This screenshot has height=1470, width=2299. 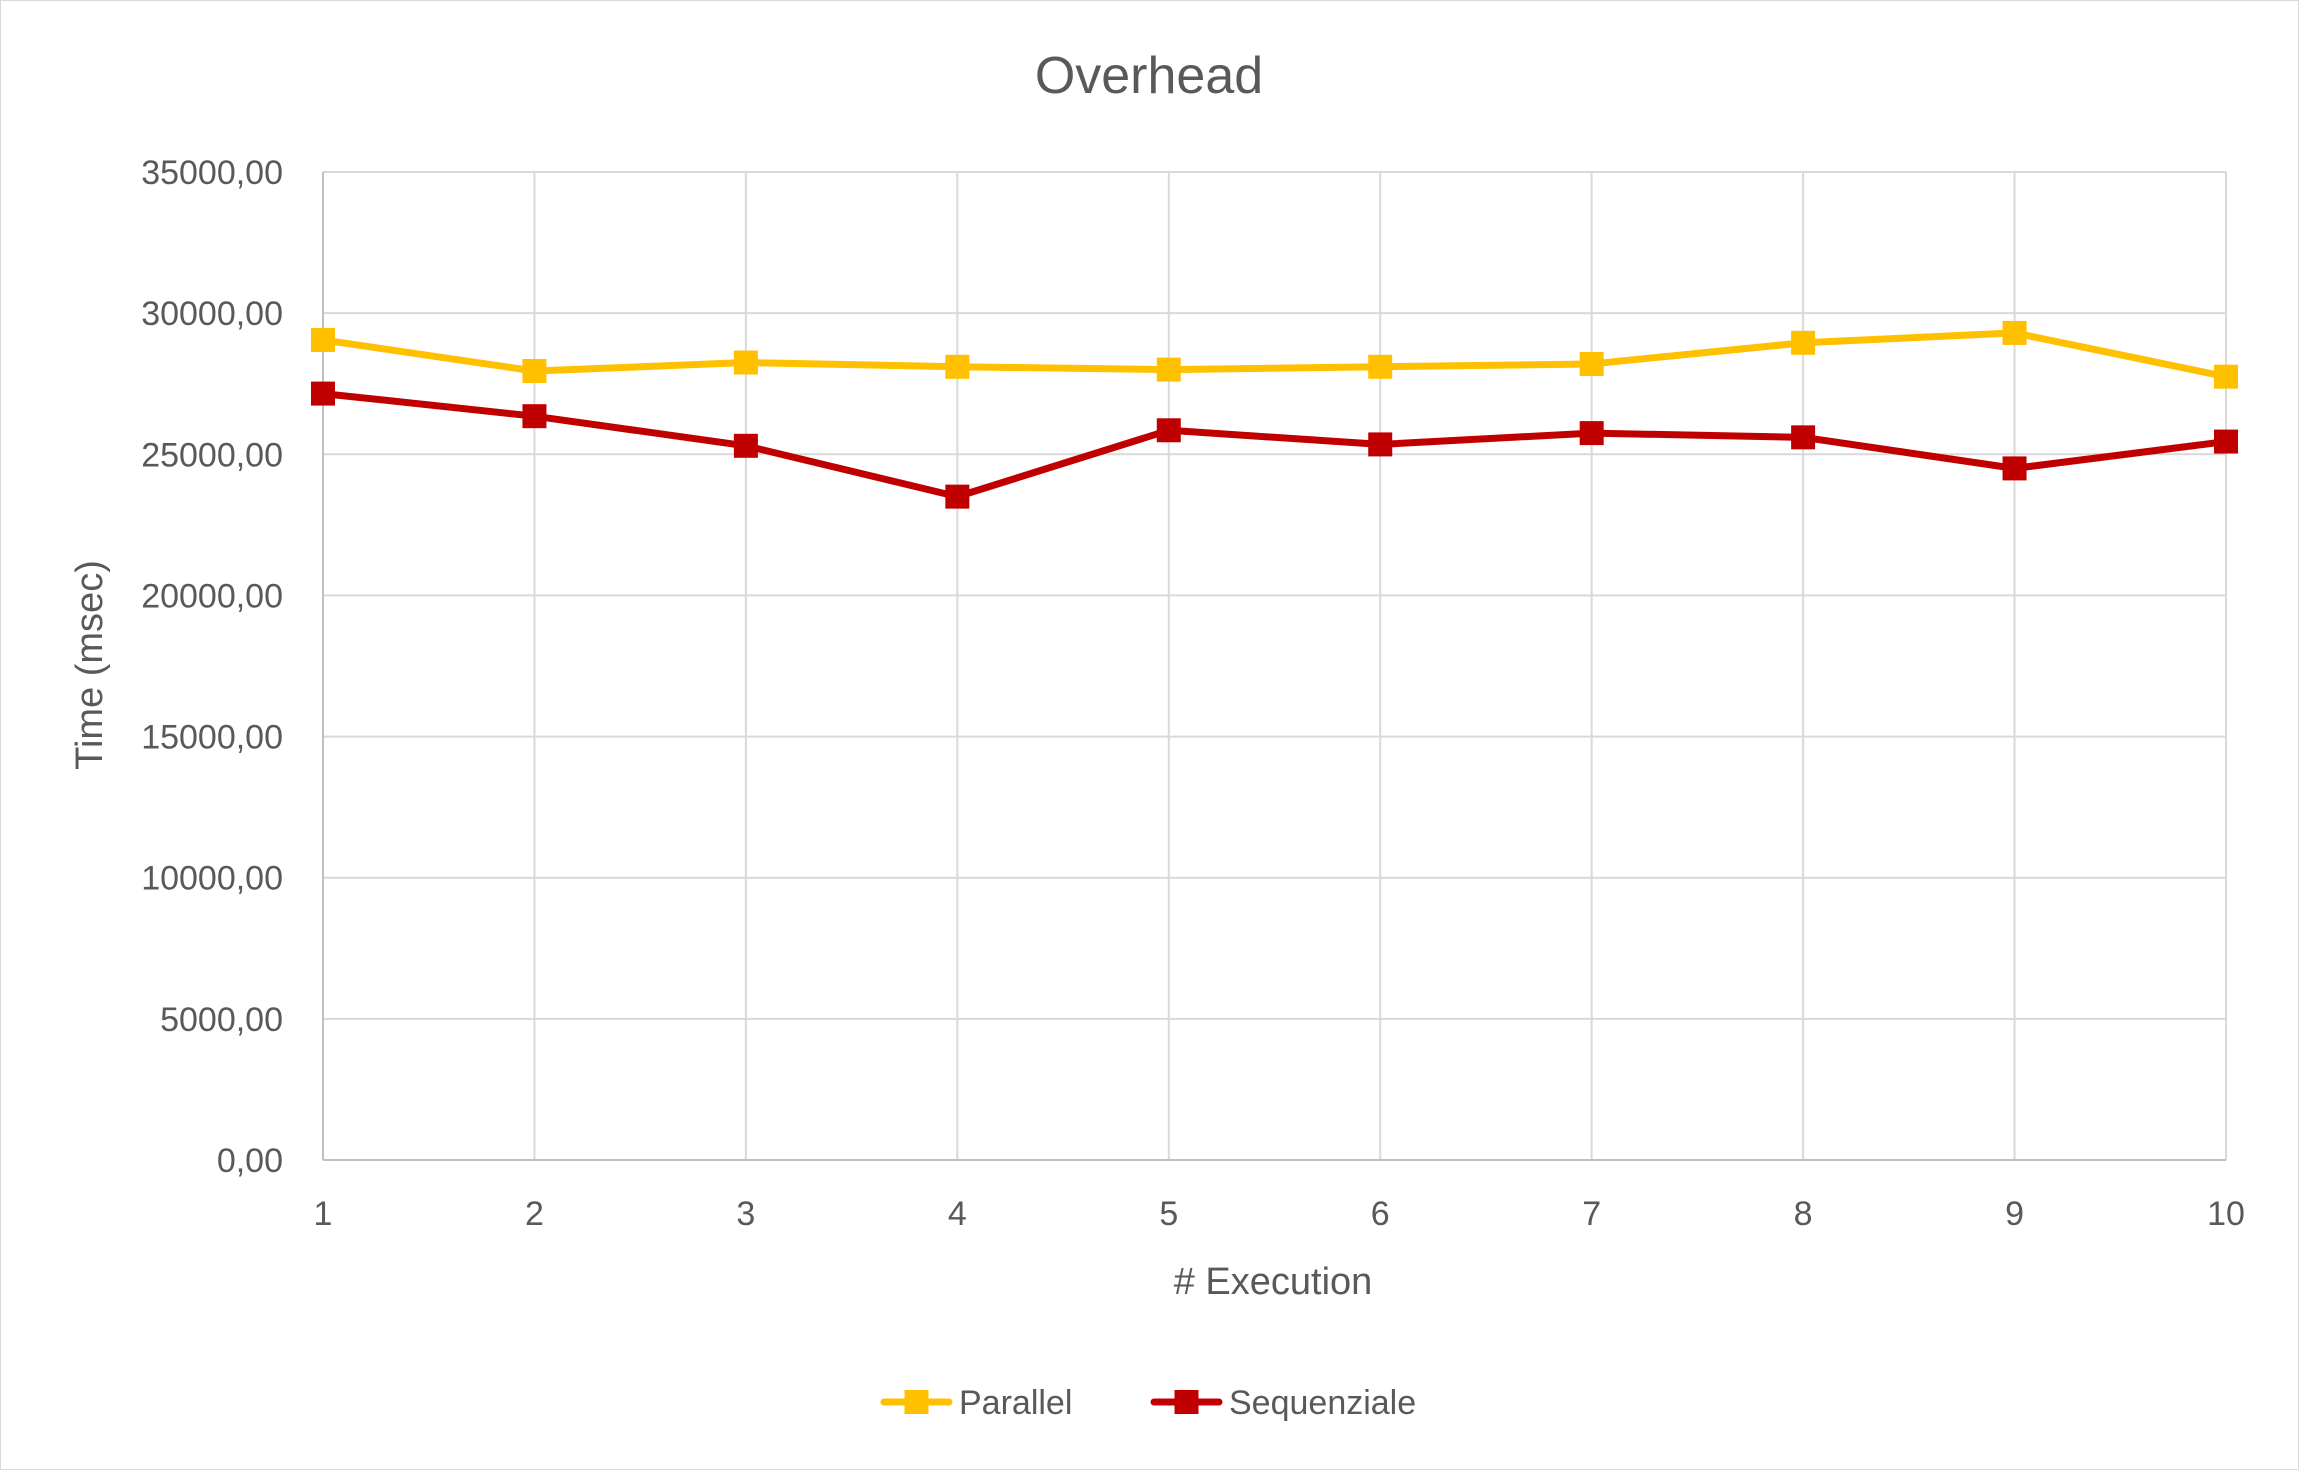 What do you see at coordinates (1168, 1214) in the screenshot?
I see `x-tick-label: 5` at bounding box center [1168, 1214].